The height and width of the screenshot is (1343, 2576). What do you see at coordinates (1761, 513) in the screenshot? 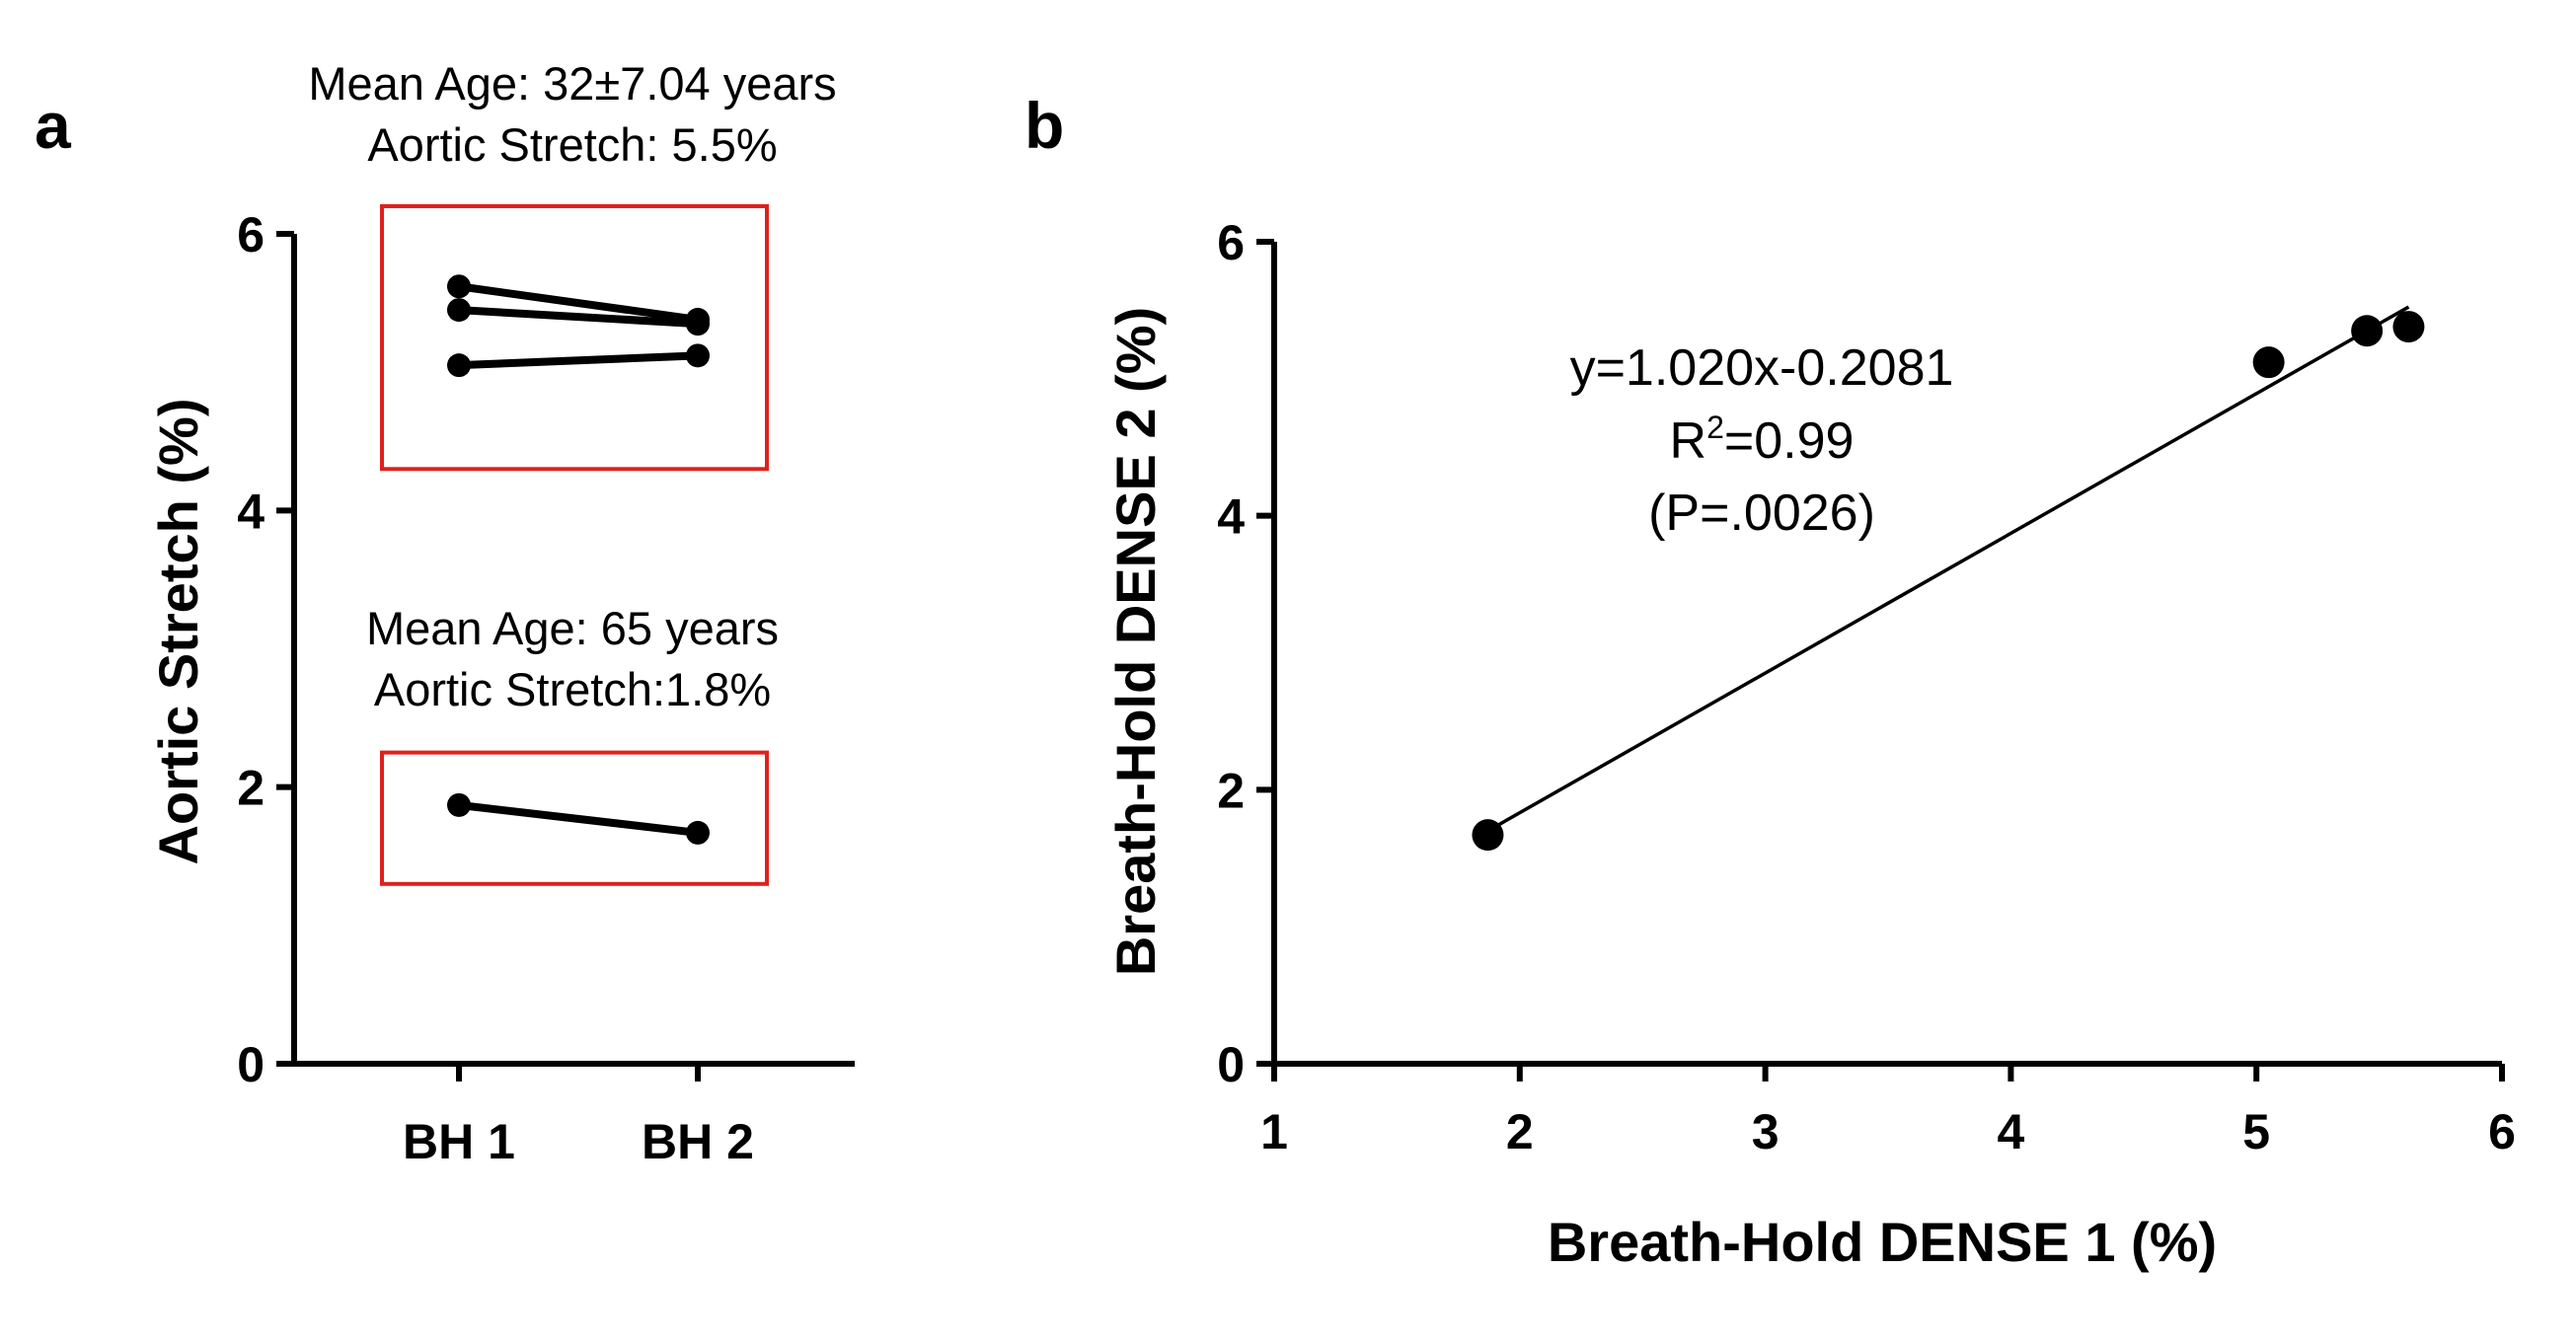
I see `p-value-label: (P=.0026)` at bounding box center [1761, 513].